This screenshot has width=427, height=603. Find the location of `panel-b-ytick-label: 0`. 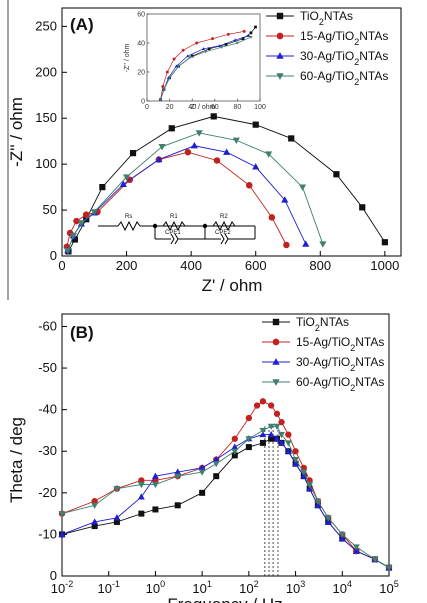

panel-b-ytick-label: 0 is located at coordinates (53, 575).